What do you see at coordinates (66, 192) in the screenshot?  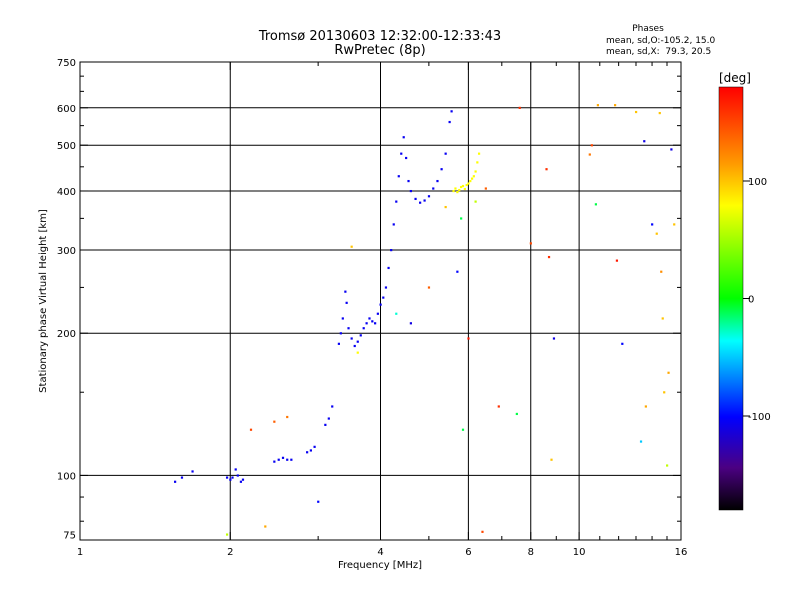 I see `y-tick-label: 400` at bounding box center [66, 192].